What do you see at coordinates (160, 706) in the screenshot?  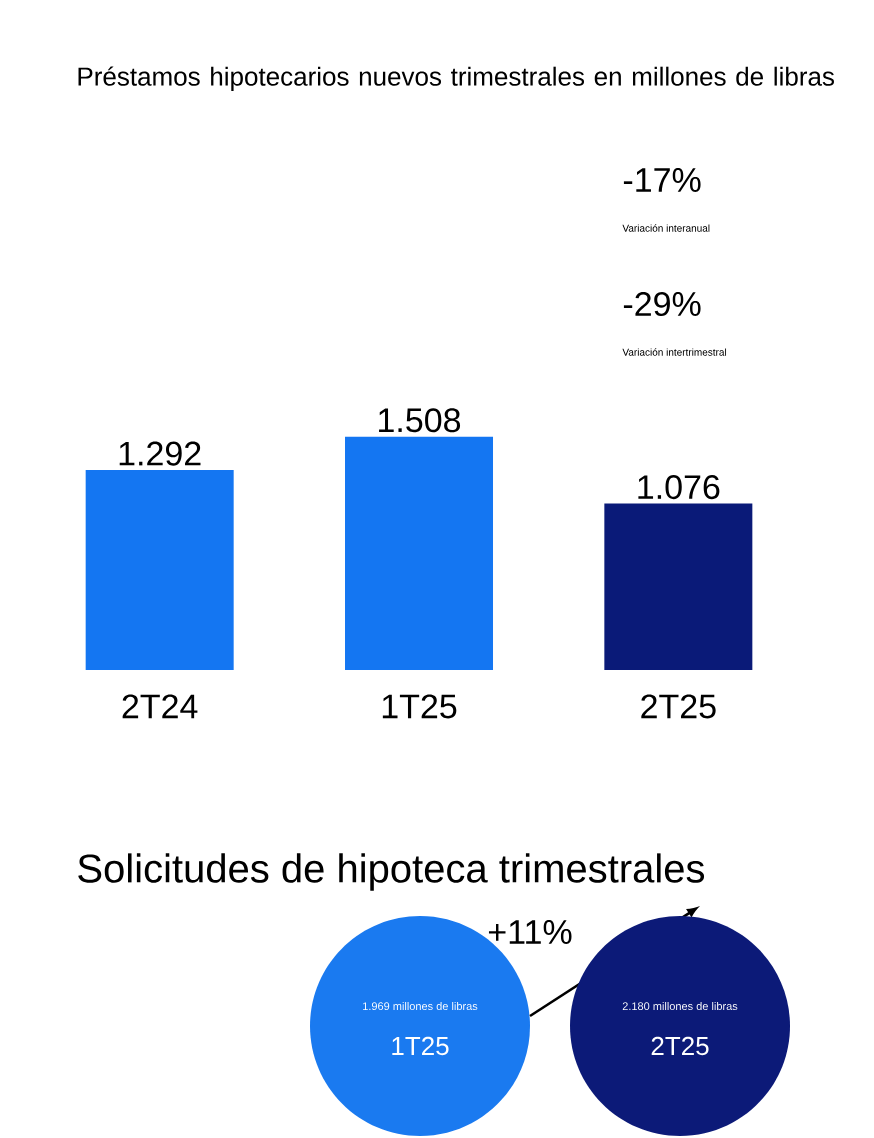 I see `x-tick-label: 2T24` at bounding box center [160, 706].